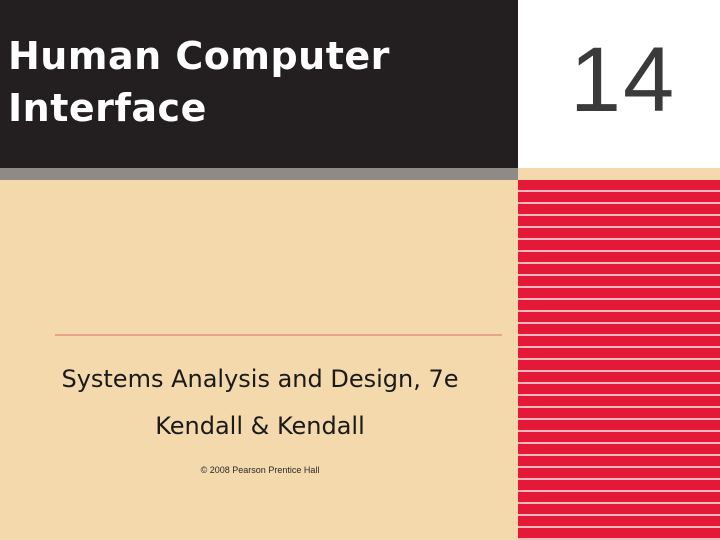 The width and height of the screenshot is (720, 540). I want to click on book-authors: Kendall & Kendall, so click(260, 426).